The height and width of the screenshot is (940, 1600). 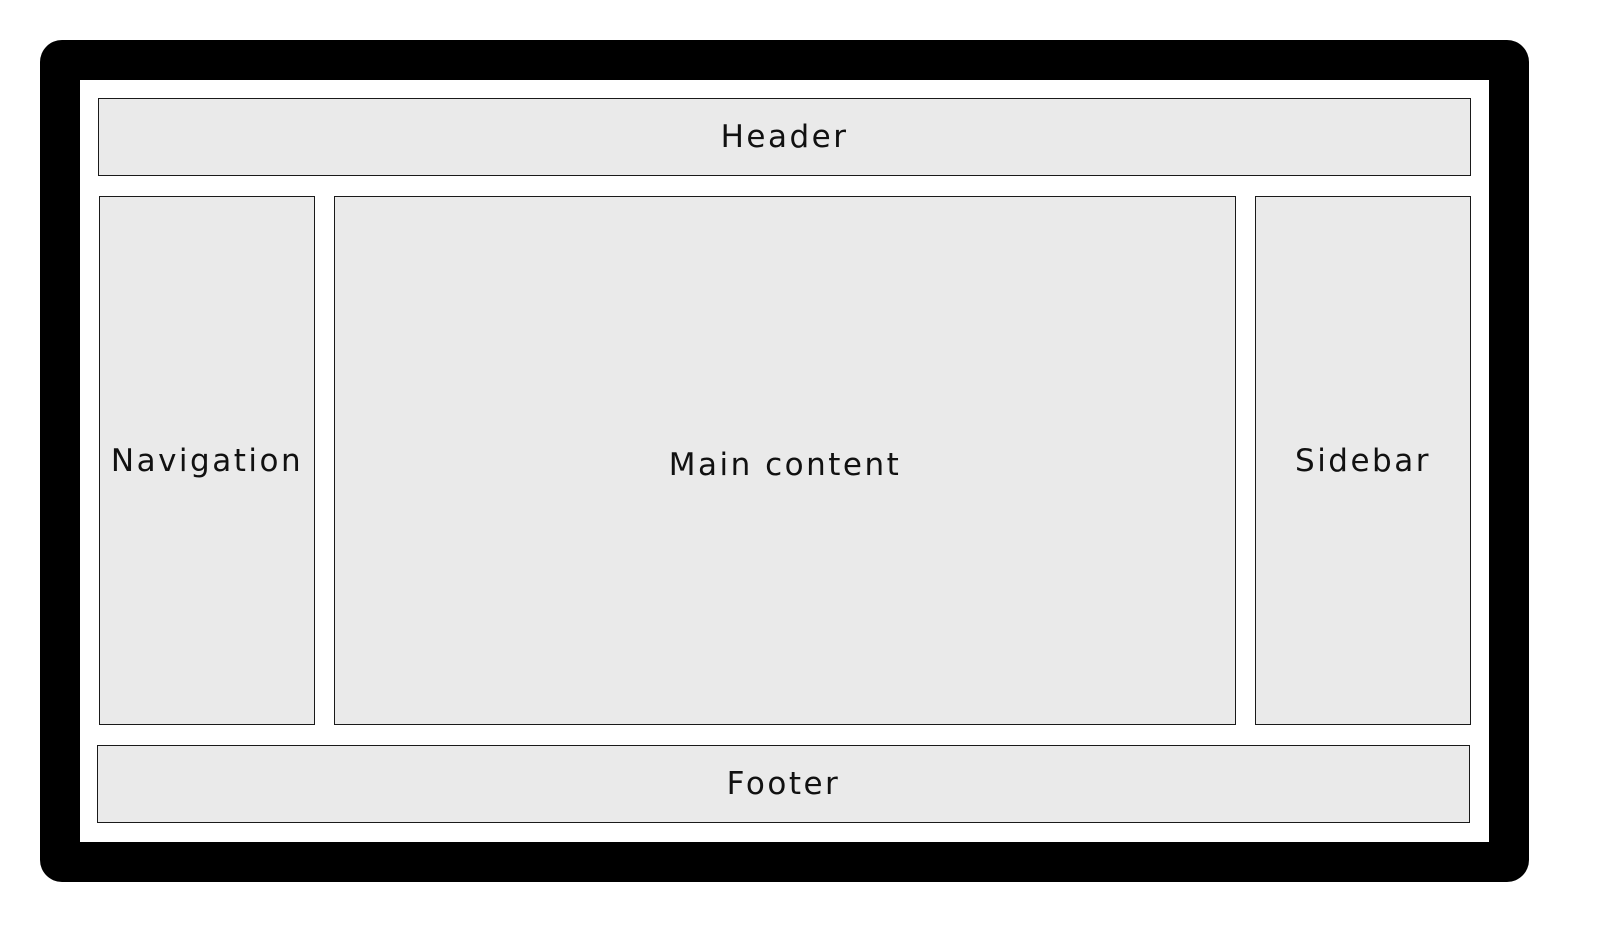 I want to click on sidebar-region: Sidebar, so click(x=1363, y=460).